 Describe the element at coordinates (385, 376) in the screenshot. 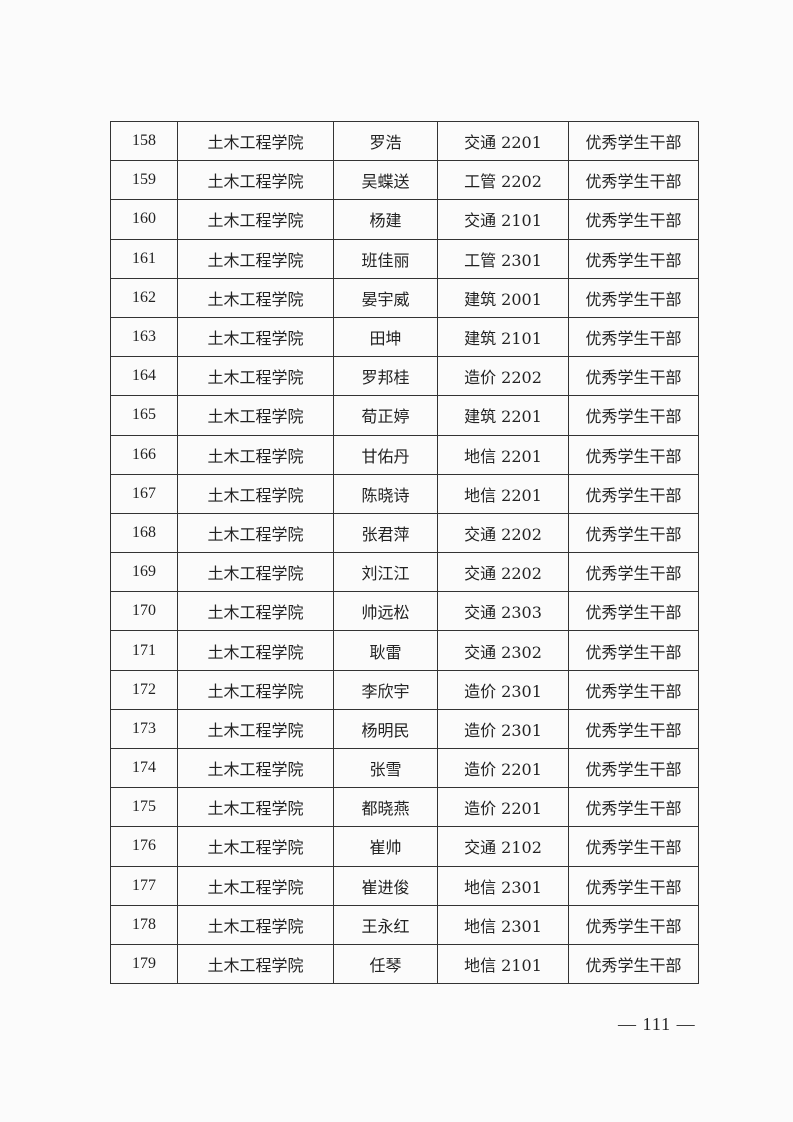

I see `student-name-cell: 罗邦桂` at that location.